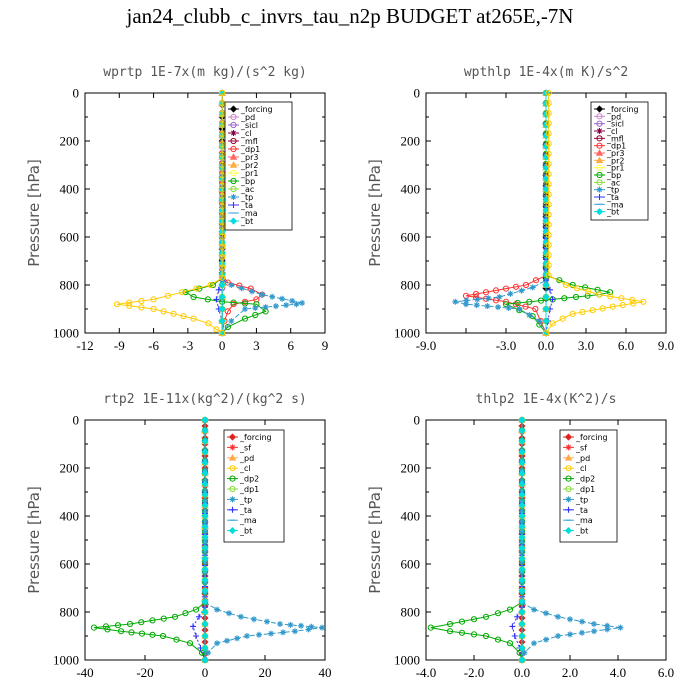 Image resolution: width=700 pixels, height=700 pixels. Describe the element at coordinates (615, 168) in the screenshot. I see `legend-label: _pr1` at that location.